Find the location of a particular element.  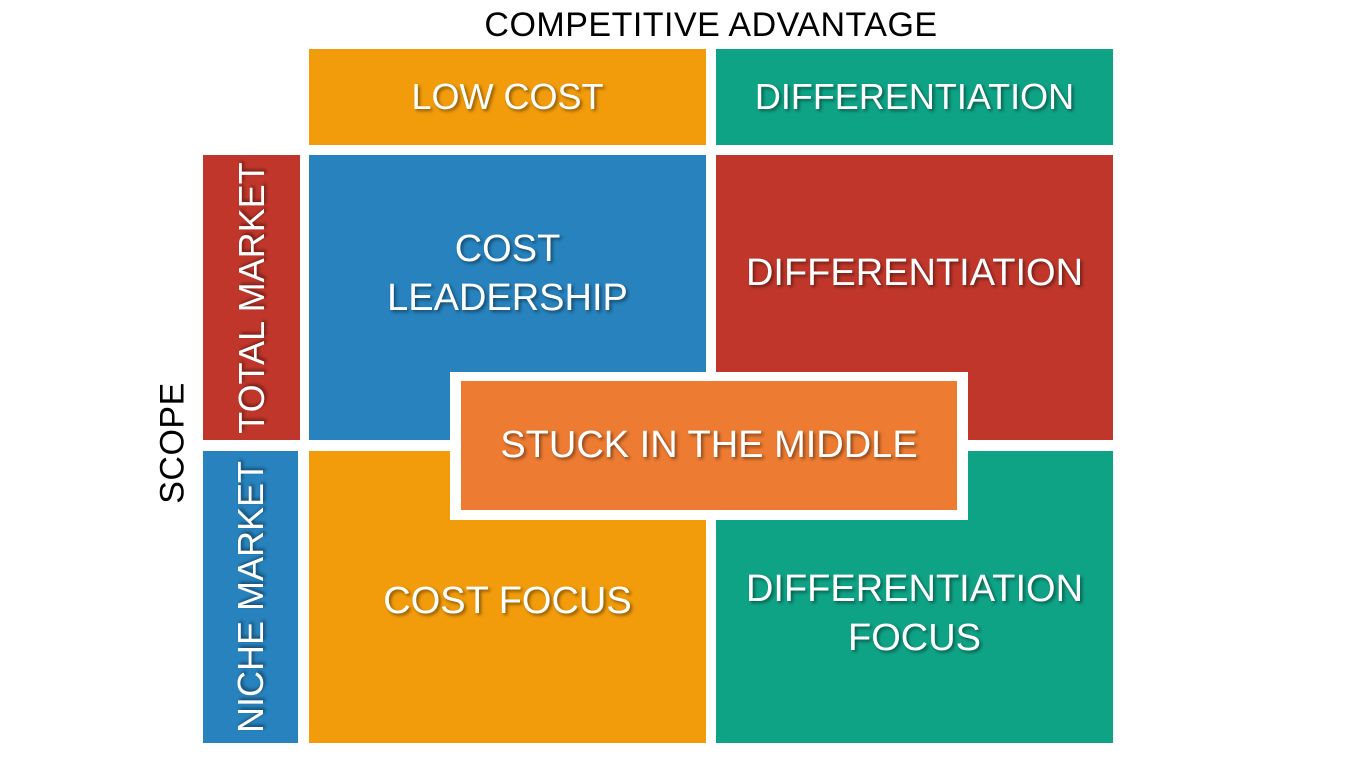

scope-title: SCOPE is located at coordinates (172, 443).